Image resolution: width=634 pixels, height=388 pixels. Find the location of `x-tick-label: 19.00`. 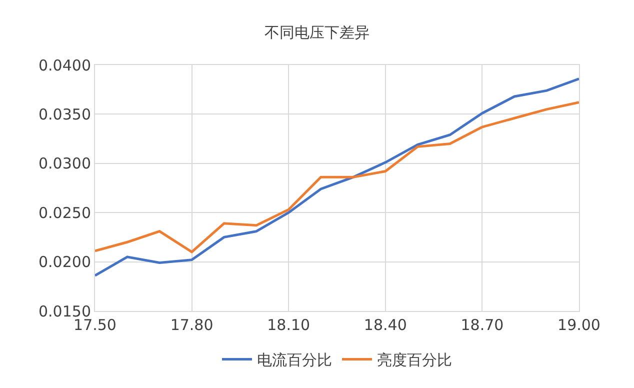

x-tick-label: 19.00 is located at coordinates (579, 325).